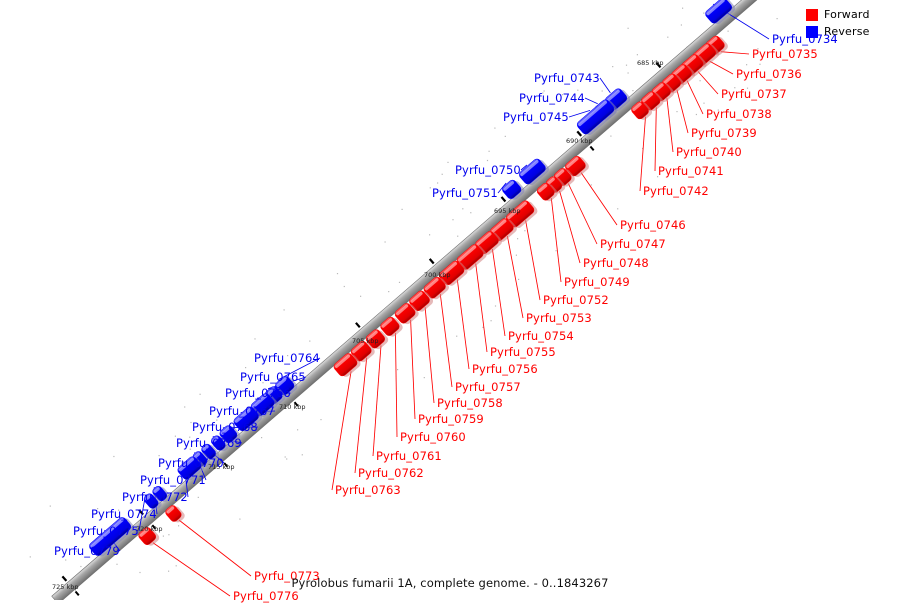 The image size is (900, 603). Describe the element at coordinates (409, 456) in the screenshot. I see `gene-label: Pyrfu_0761` at that location.